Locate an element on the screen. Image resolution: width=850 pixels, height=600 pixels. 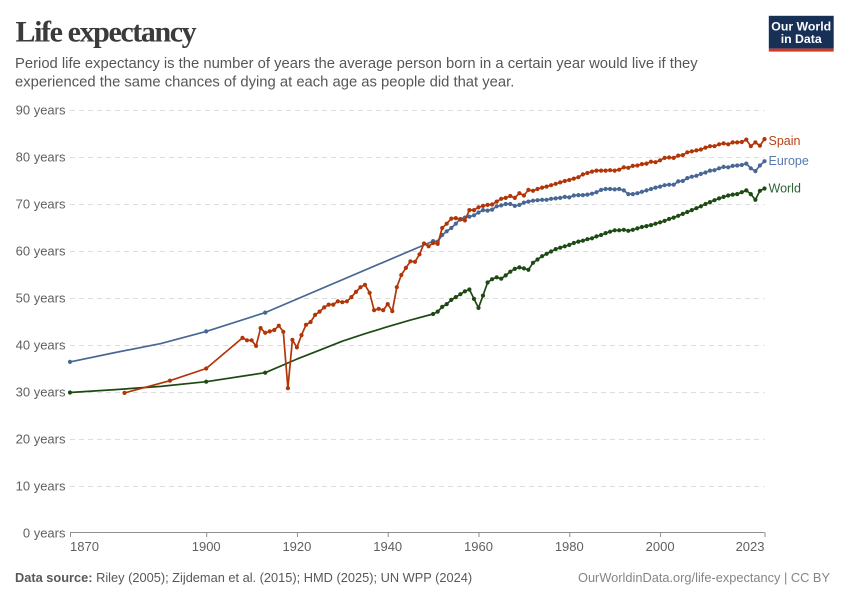
svg-text: 60 years is located at coordinates (41, 251).